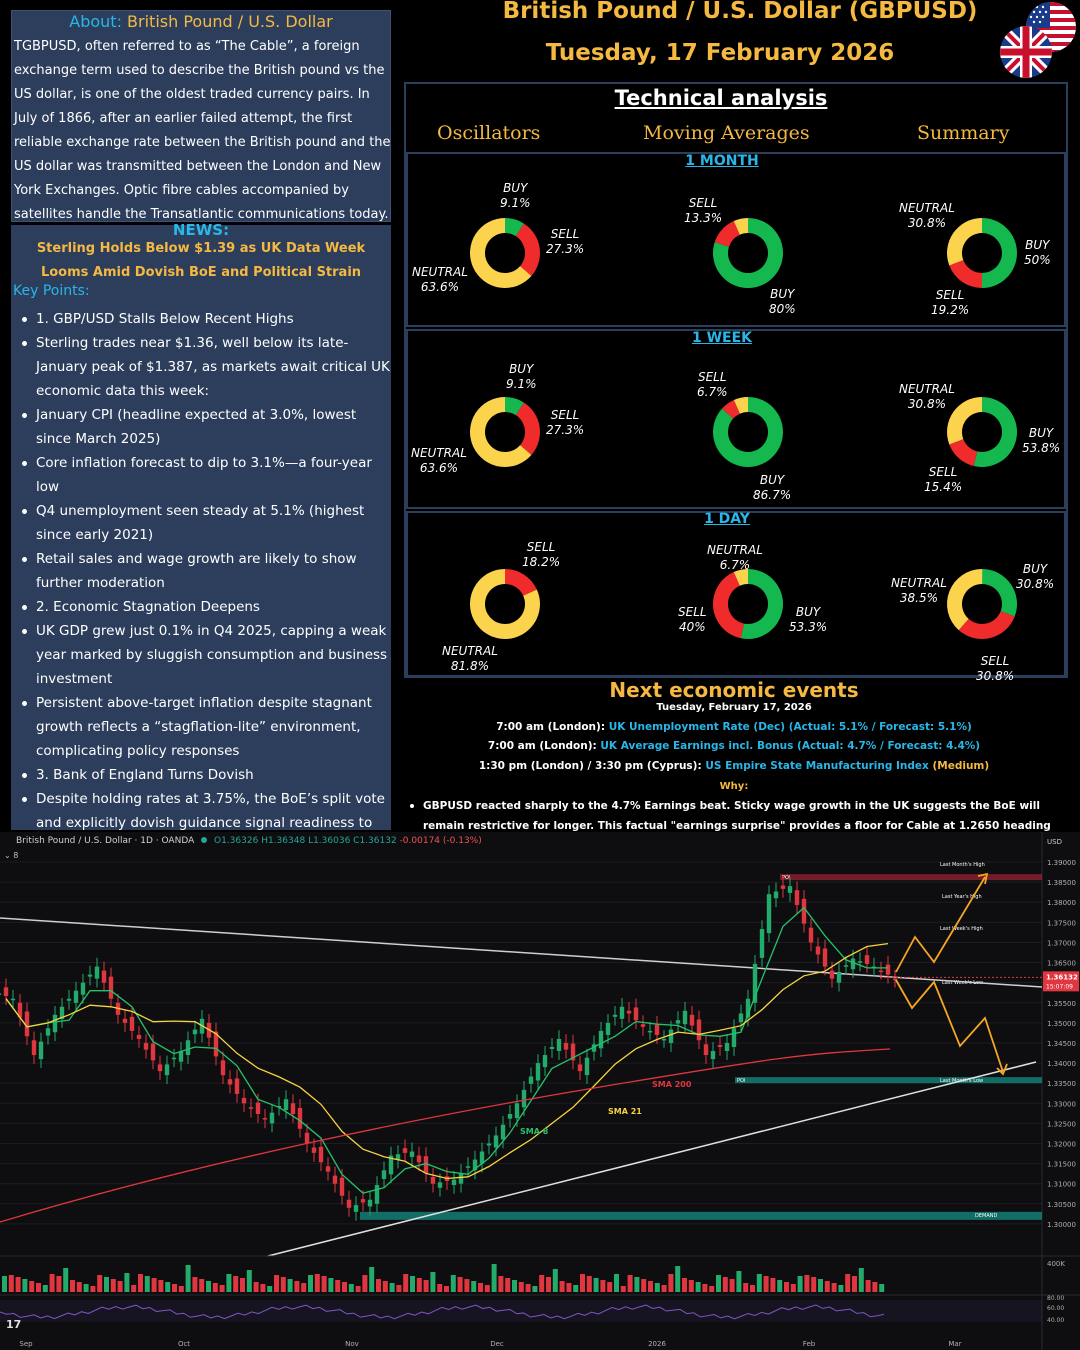 The height and width of the screenshot is (1350, 1080). What do you see at coordinates (1061, 1064) in the screenshot?
I see `y-tick-label: 1.34000` at bounding box center [1061, 1064].